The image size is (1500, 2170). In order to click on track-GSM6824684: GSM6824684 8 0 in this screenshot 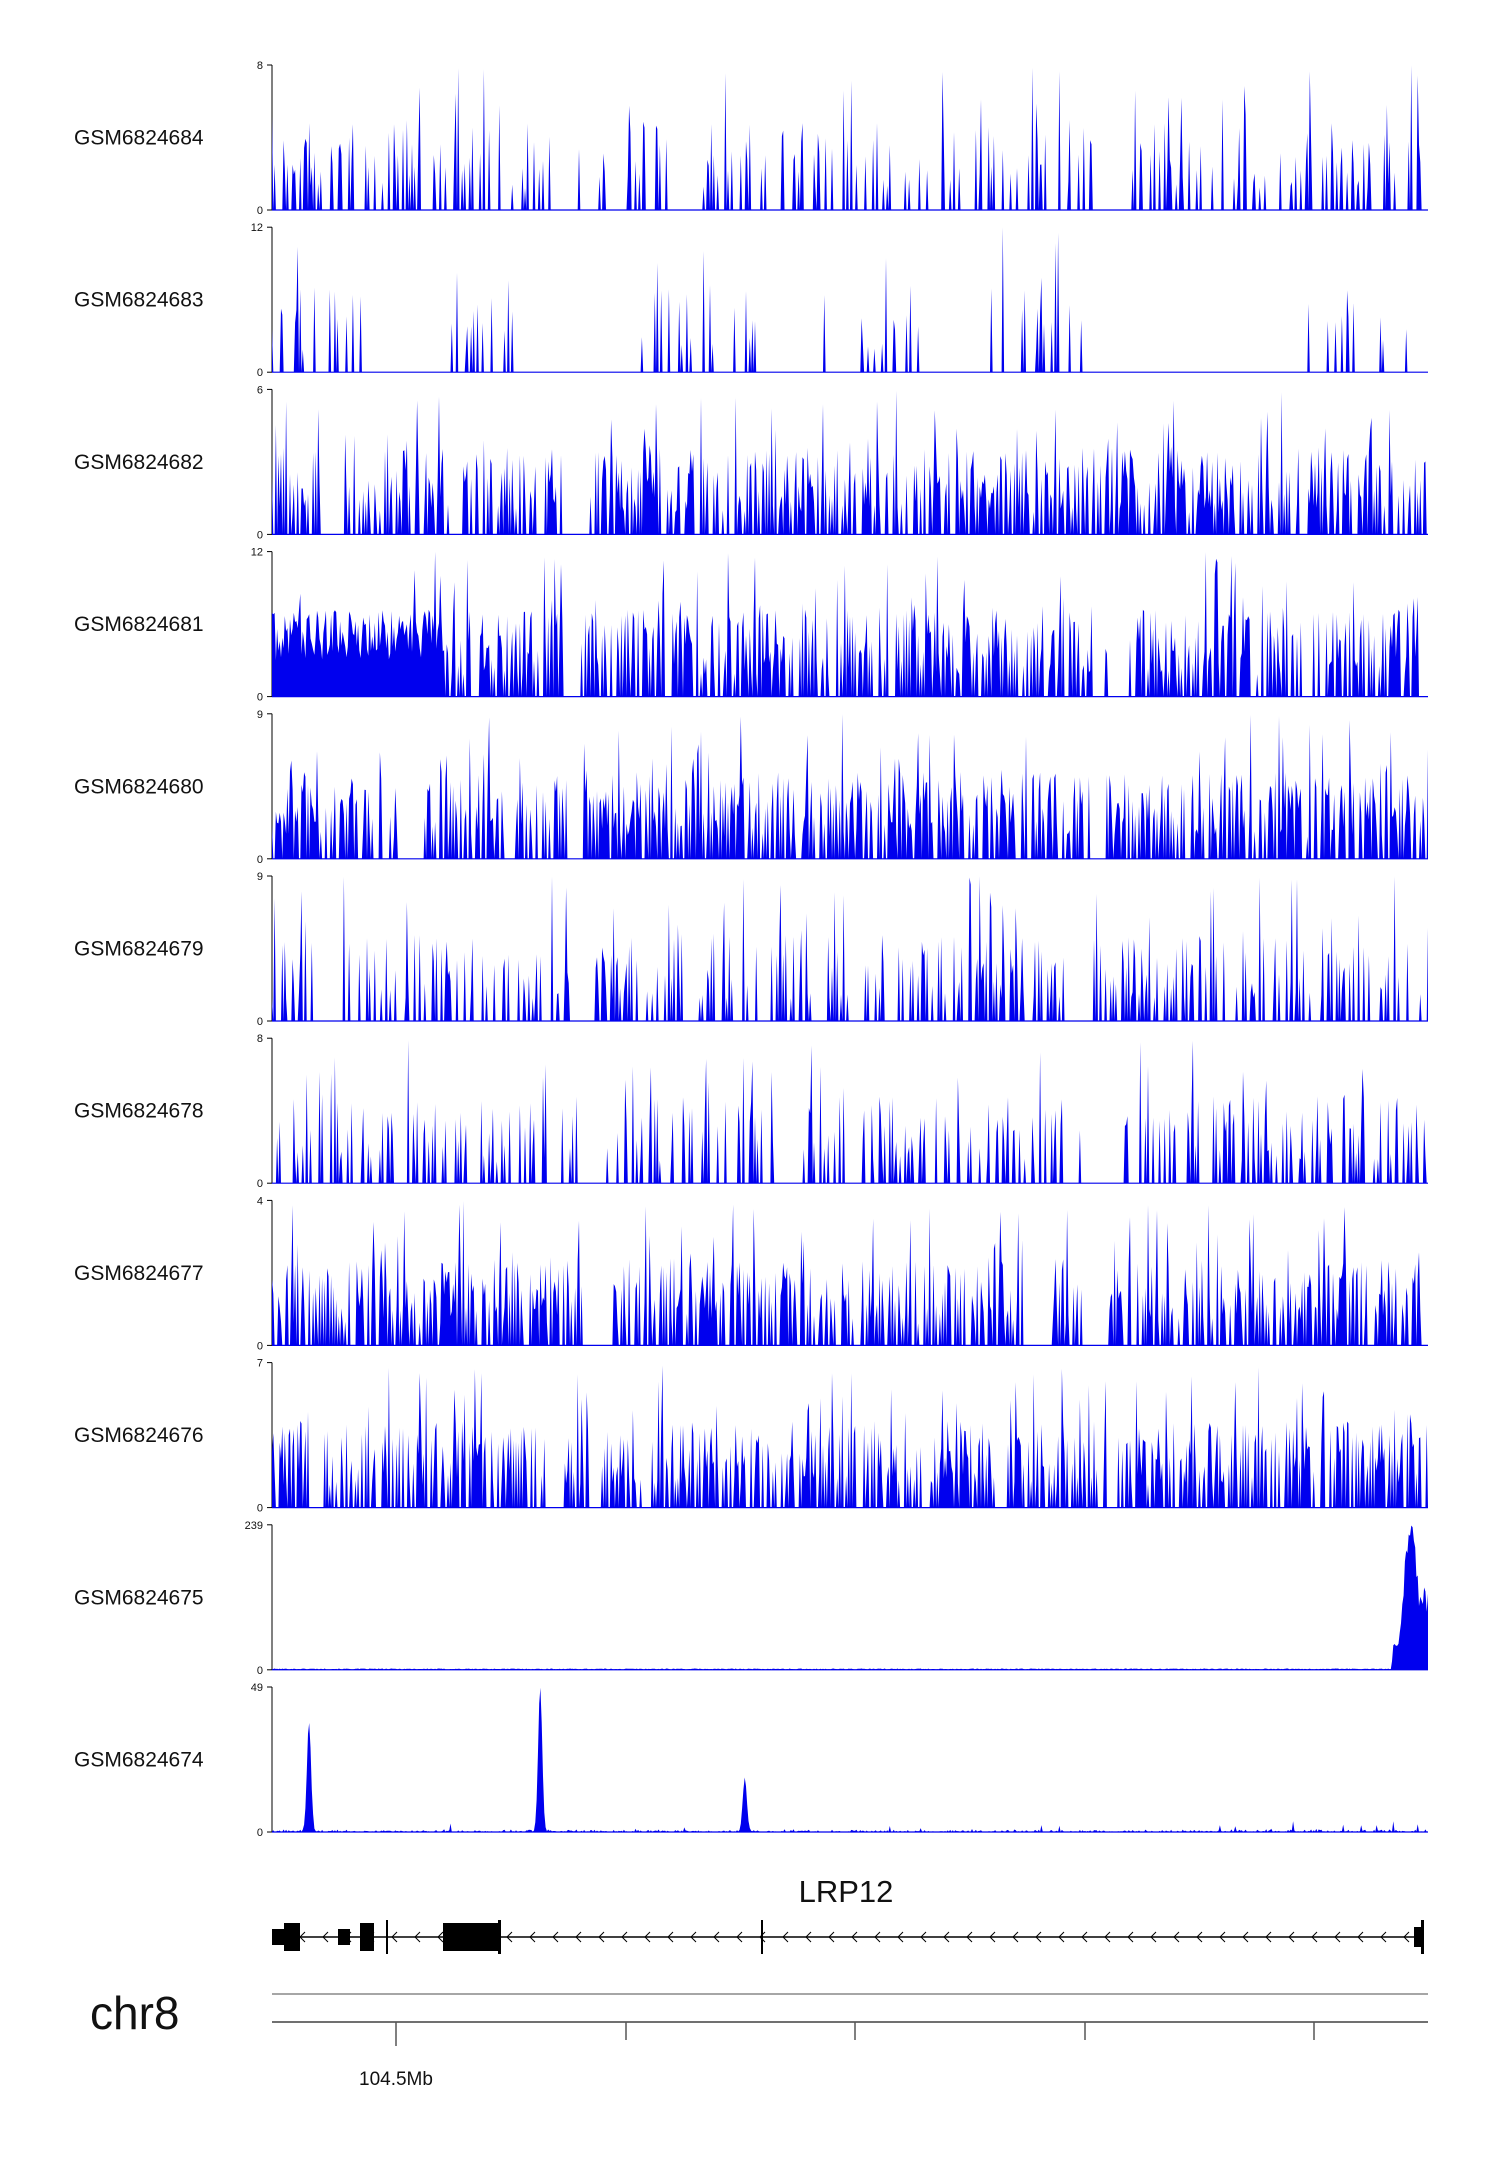, I will do `click(751, 138)`.